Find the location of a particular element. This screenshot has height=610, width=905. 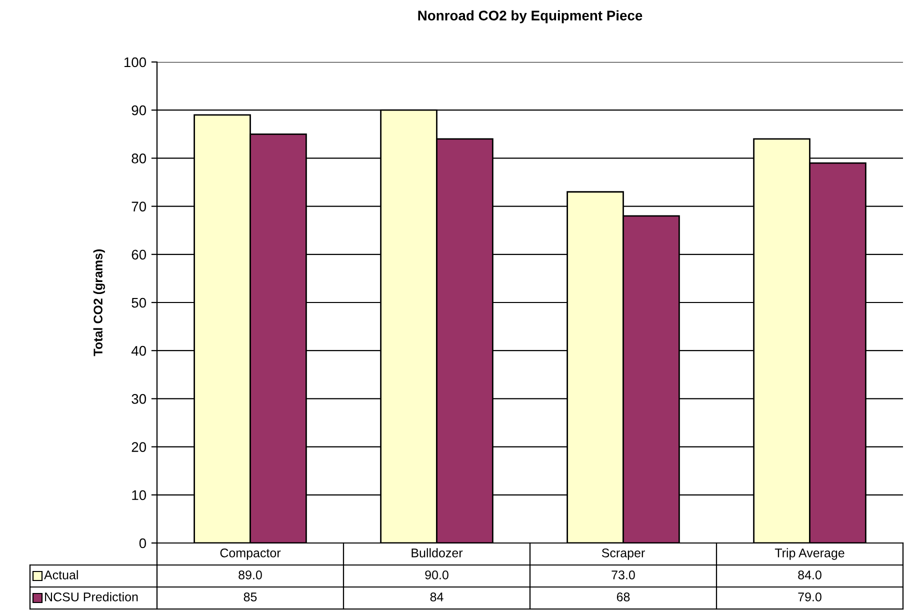

data-label: 84 is located at coordinates (437, 597).